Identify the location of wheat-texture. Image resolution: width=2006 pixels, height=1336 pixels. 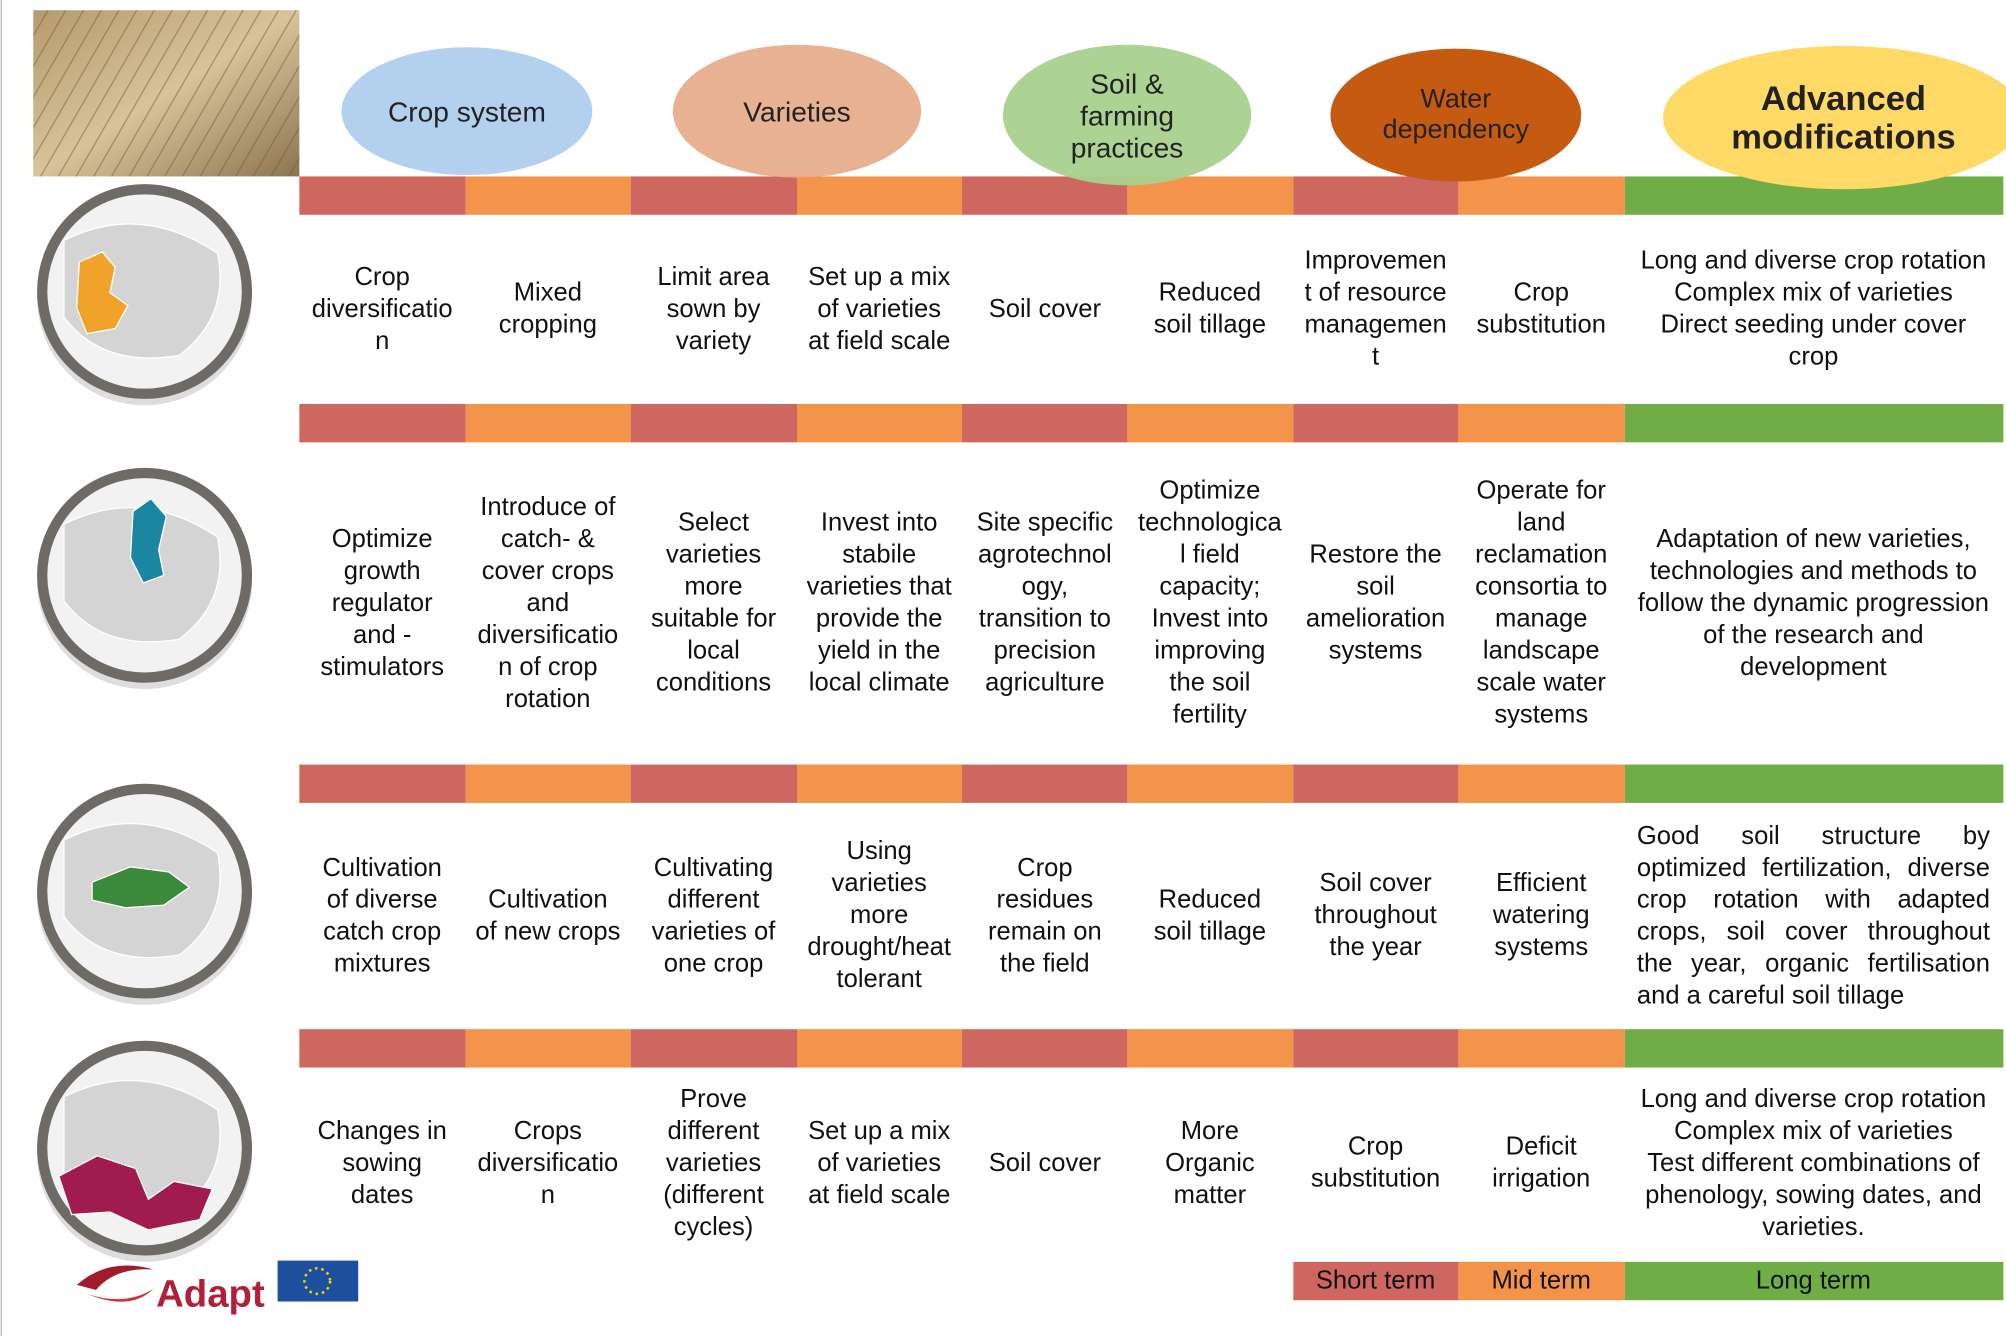
(166, 93).